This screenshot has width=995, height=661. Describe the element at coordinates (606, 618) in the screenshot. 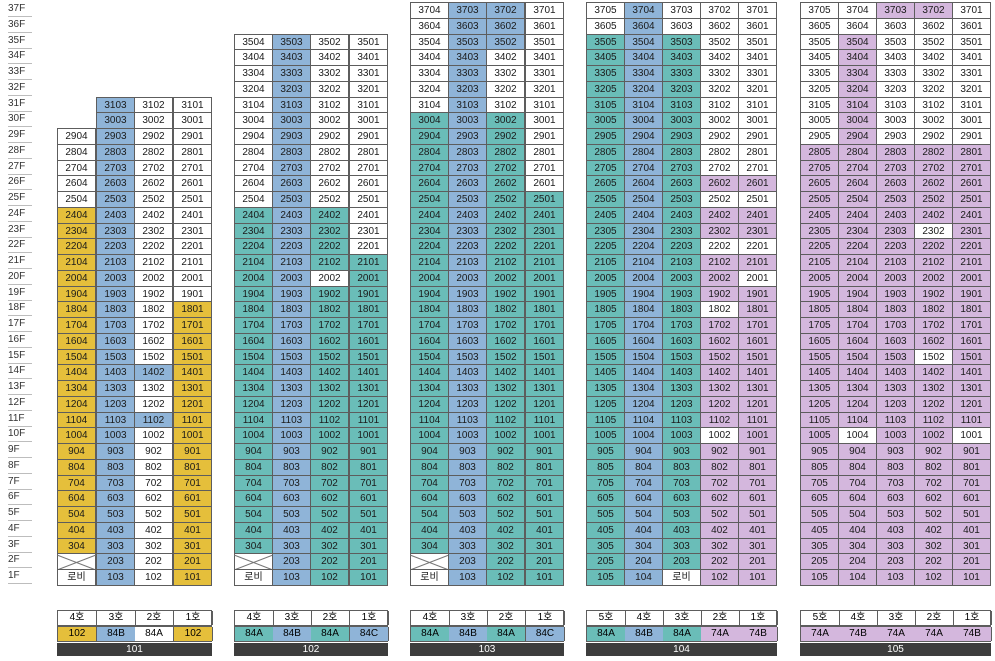

I see `unit-line-label: 5호` at that location.